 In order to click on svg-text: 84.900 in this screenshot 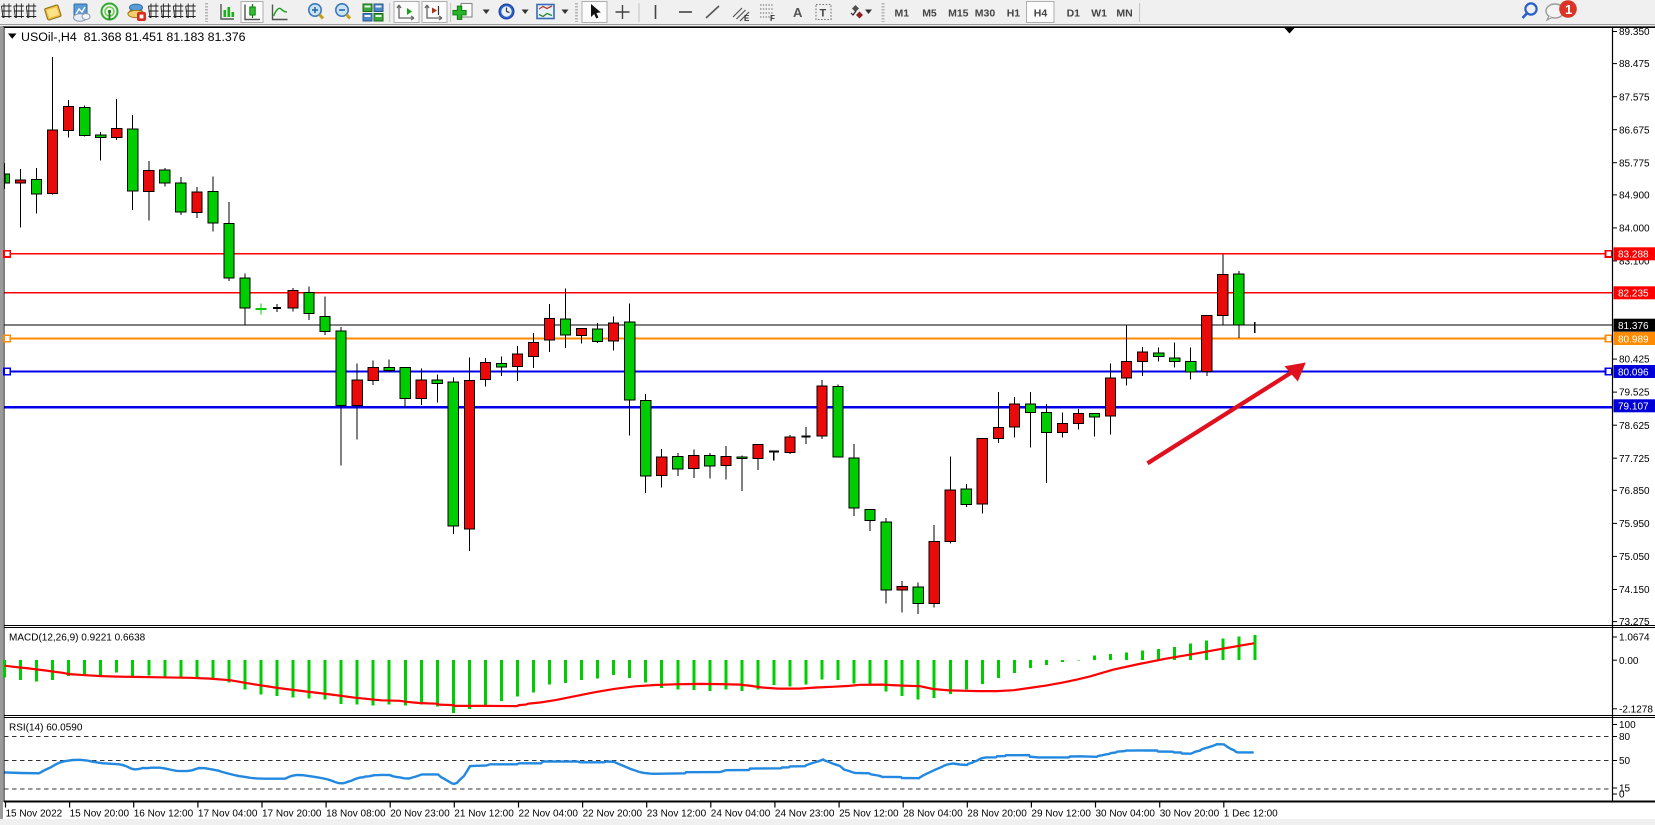, I will do `click(1634, 196)`.